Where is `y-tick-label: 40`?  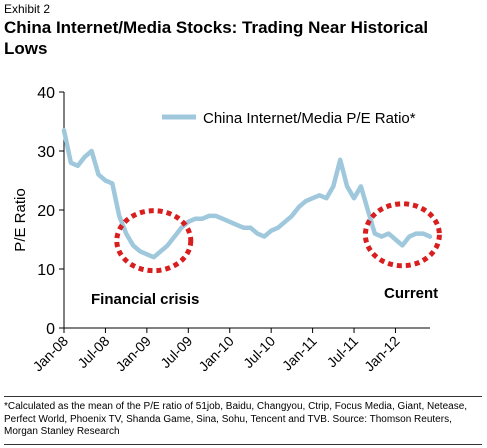
y-tick-label: 40 is located at coordinates (46, 93).